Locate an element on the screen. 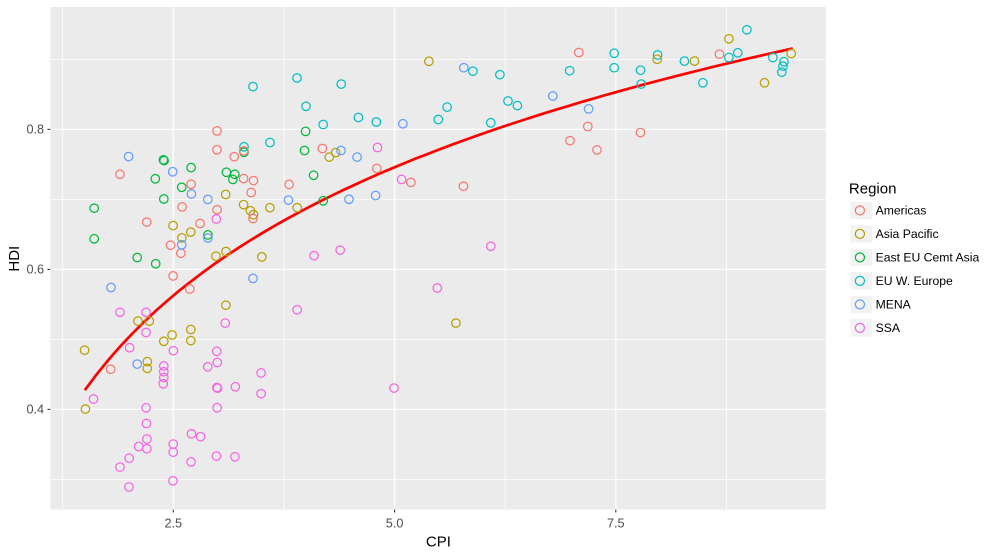 Image resolution: width=995 pixels, height=559 pixels. svg-text: CPI is located at coordinates (438, 542).